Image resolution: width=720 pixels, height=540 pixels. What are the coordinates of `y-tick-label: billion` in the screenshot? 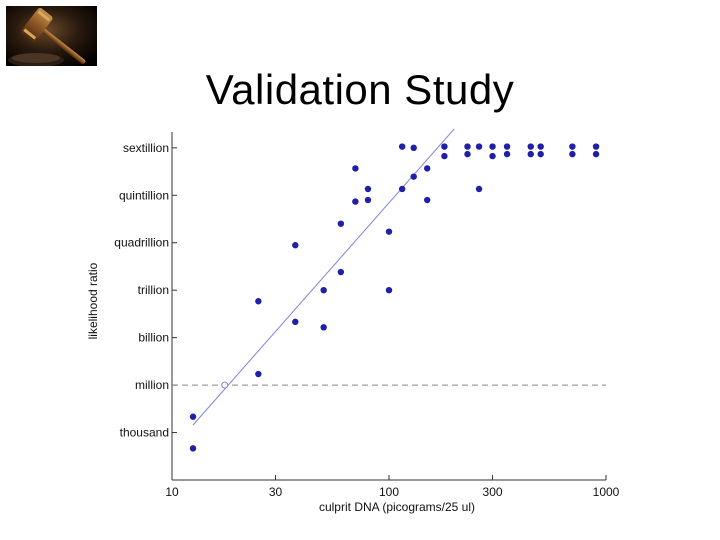 It's located at (153, 338).